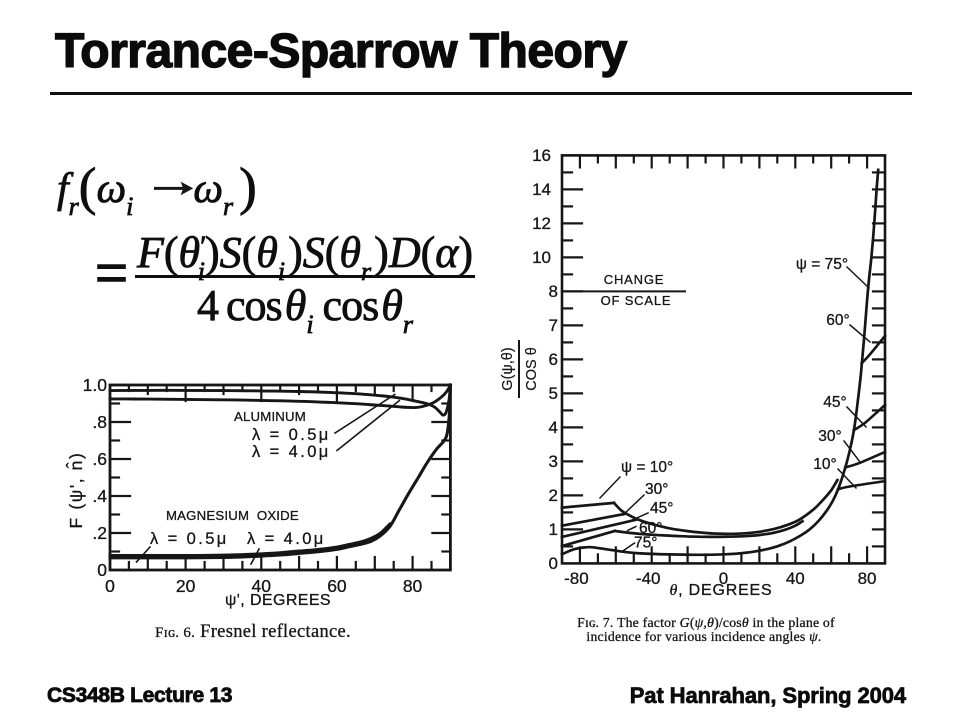 This screenshot has width=960, height=720. I want to click on svg-text: -40, so click(648, 578).